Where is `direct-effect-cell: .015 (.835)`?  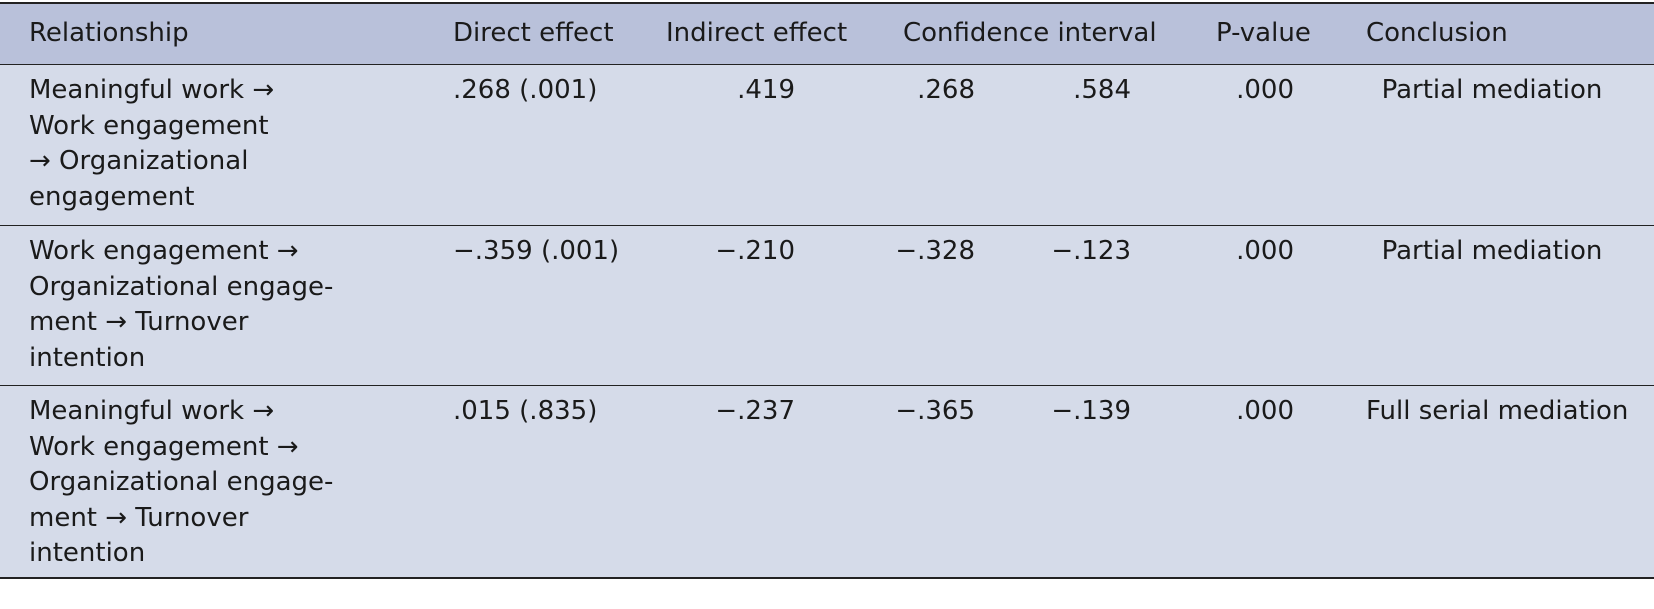 direct-effect-cell: .015 (.835) is located at coordinates (525, 411).